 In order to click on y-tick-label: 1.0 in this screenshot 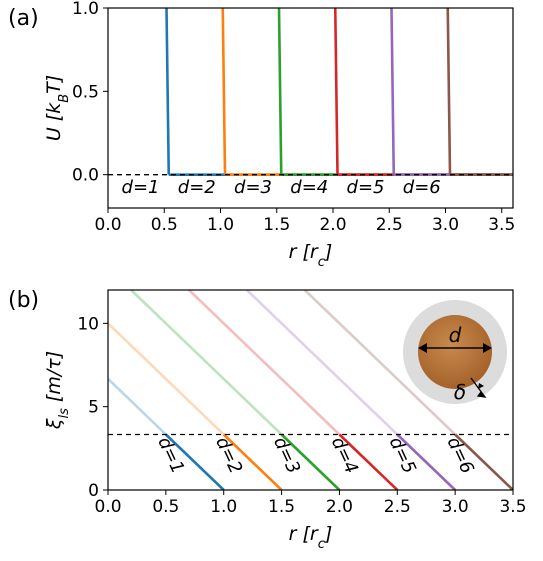, I will do `click(85, 9)`.